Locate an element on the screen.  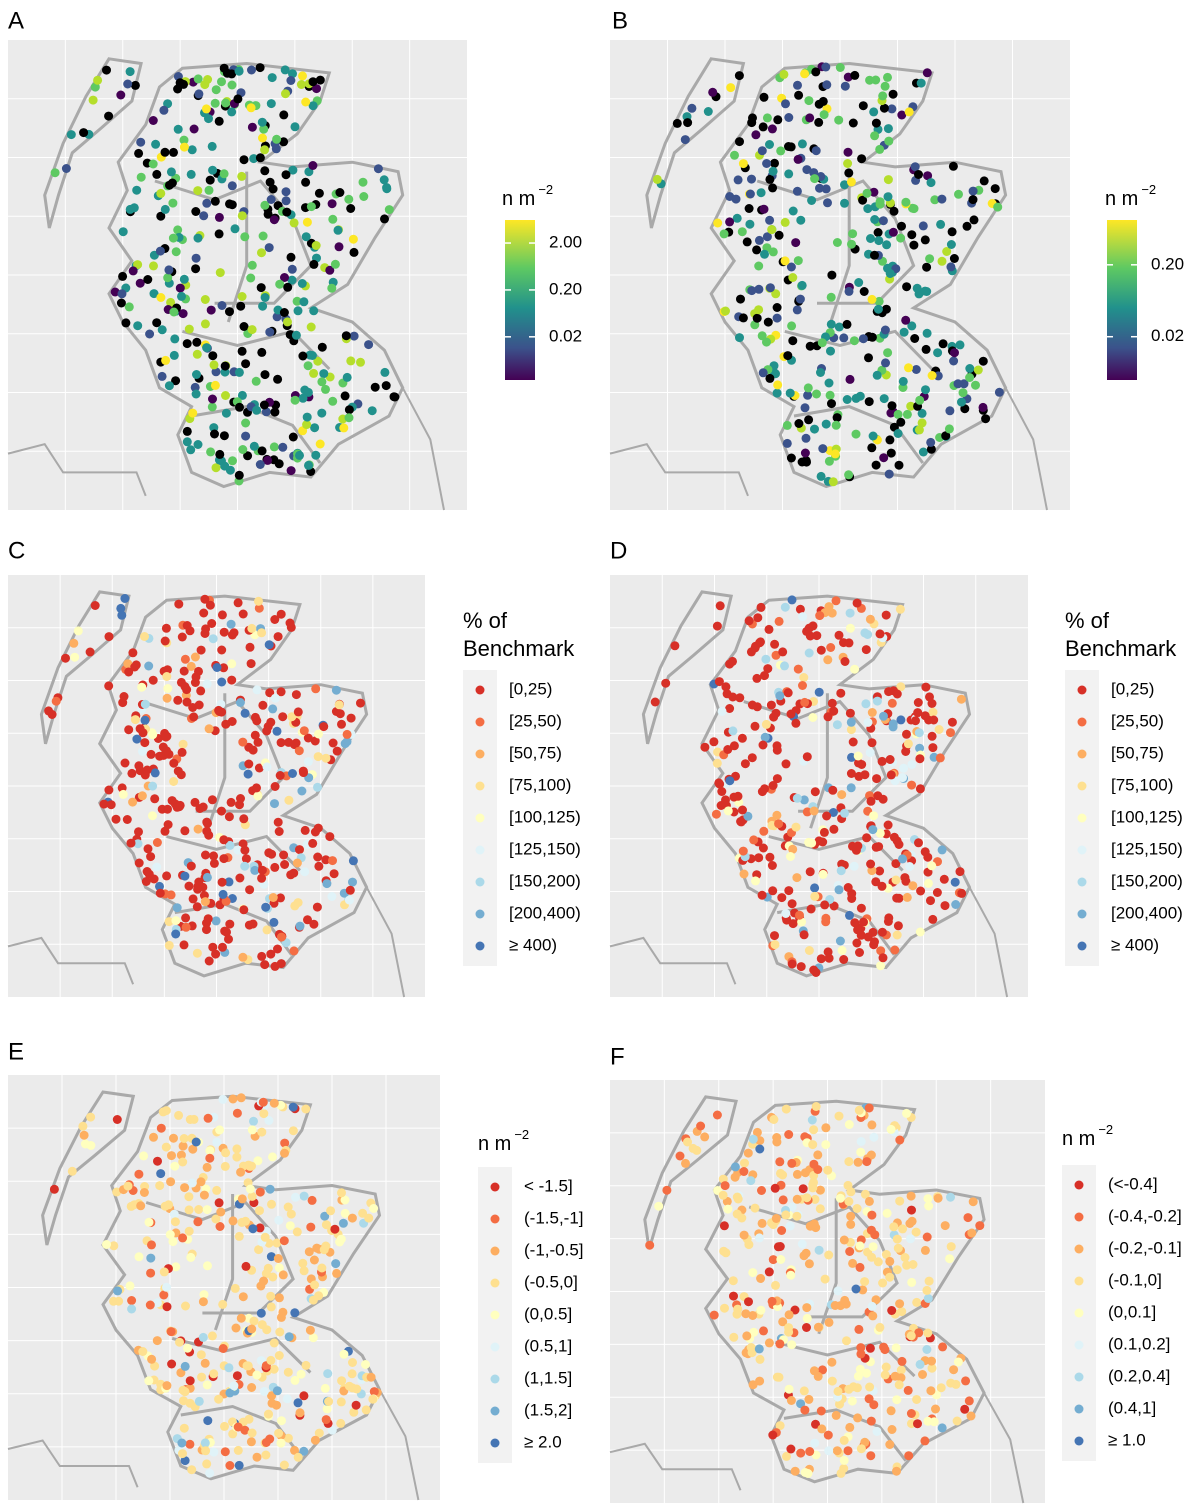
coastline is located at coordinates (399, 1445).